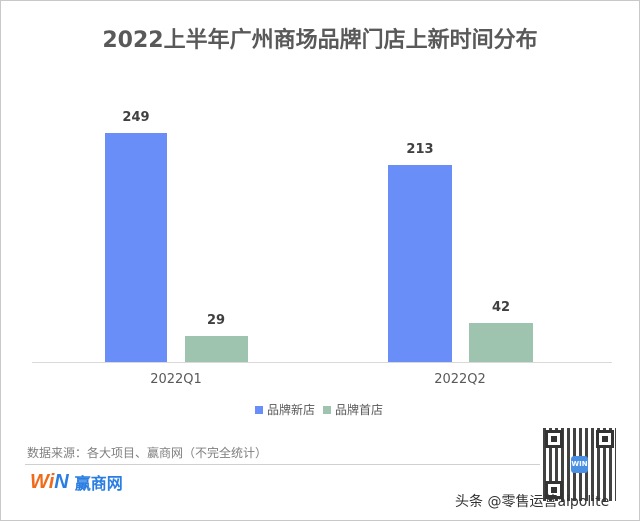  I want to click on bar-q1-new-stores, so click(136, 247).